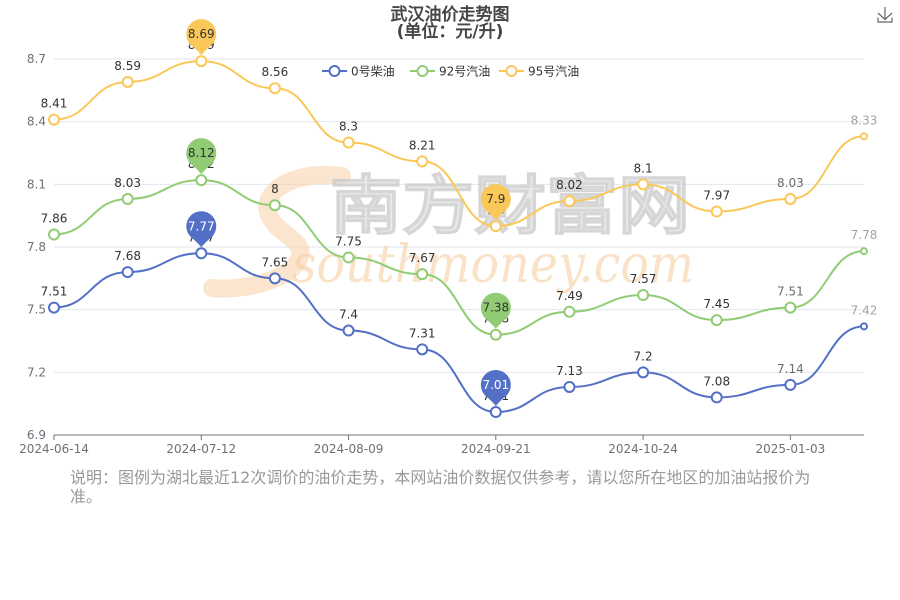 This screenshot has width=900, height=600. I want to click on series-0-min-pin-shape, so click(495, 388).